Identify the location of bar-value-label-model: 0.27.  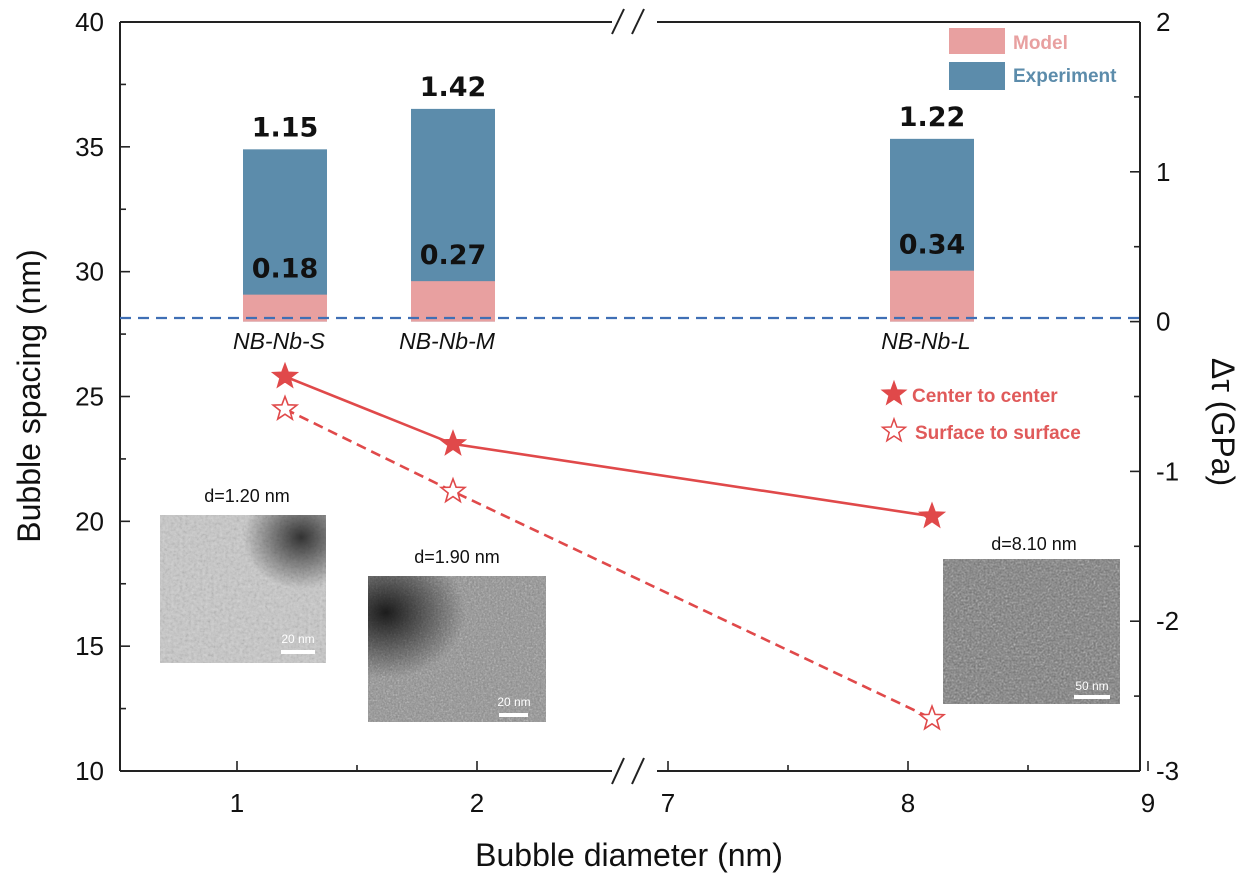
(453, 255).